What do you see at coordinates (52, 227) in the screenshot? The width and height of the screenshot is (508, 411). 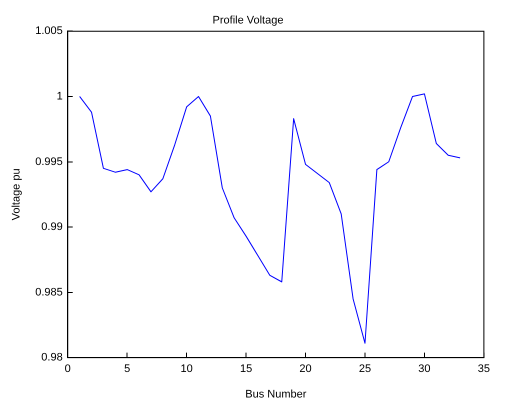 I see `y-tick-label: 0.99` at bounding box center [52, 227].